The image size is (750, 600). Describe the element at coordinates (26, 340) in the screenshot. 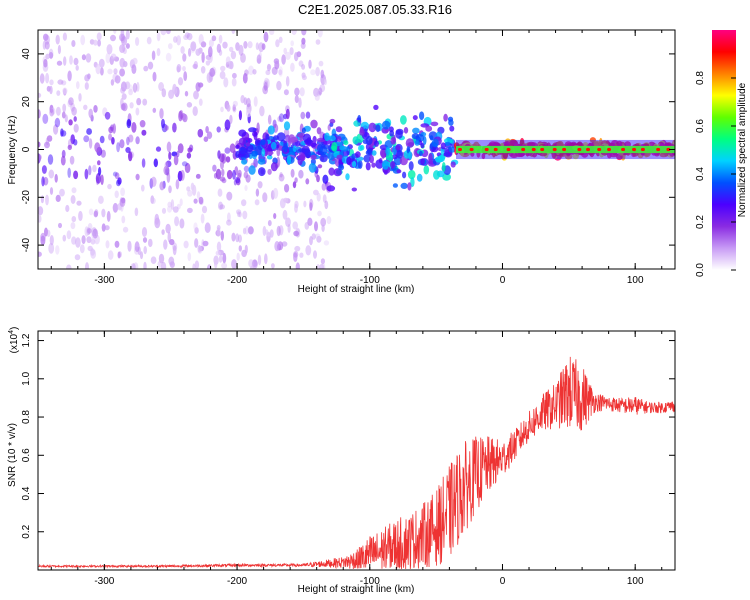

I see `y-tick-label: 1.2` at that location.